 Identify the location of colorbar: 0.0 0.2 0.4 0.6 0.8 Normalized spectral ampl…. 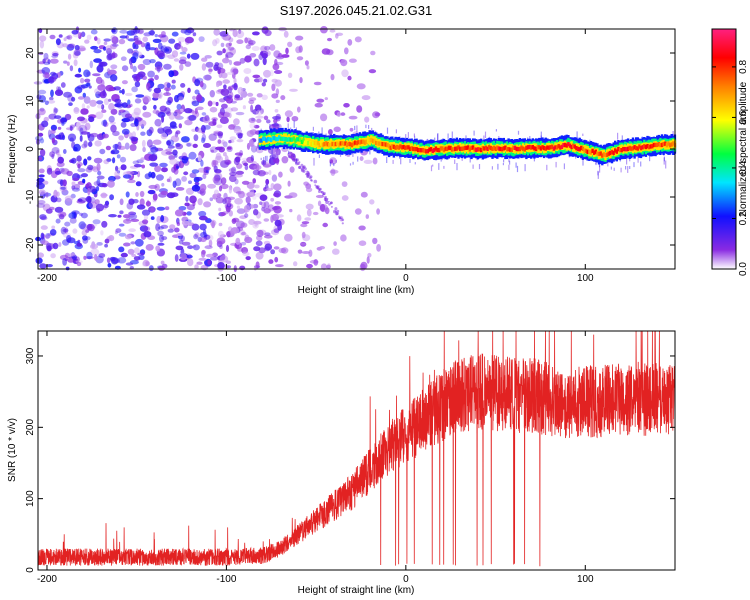
(730, 152).